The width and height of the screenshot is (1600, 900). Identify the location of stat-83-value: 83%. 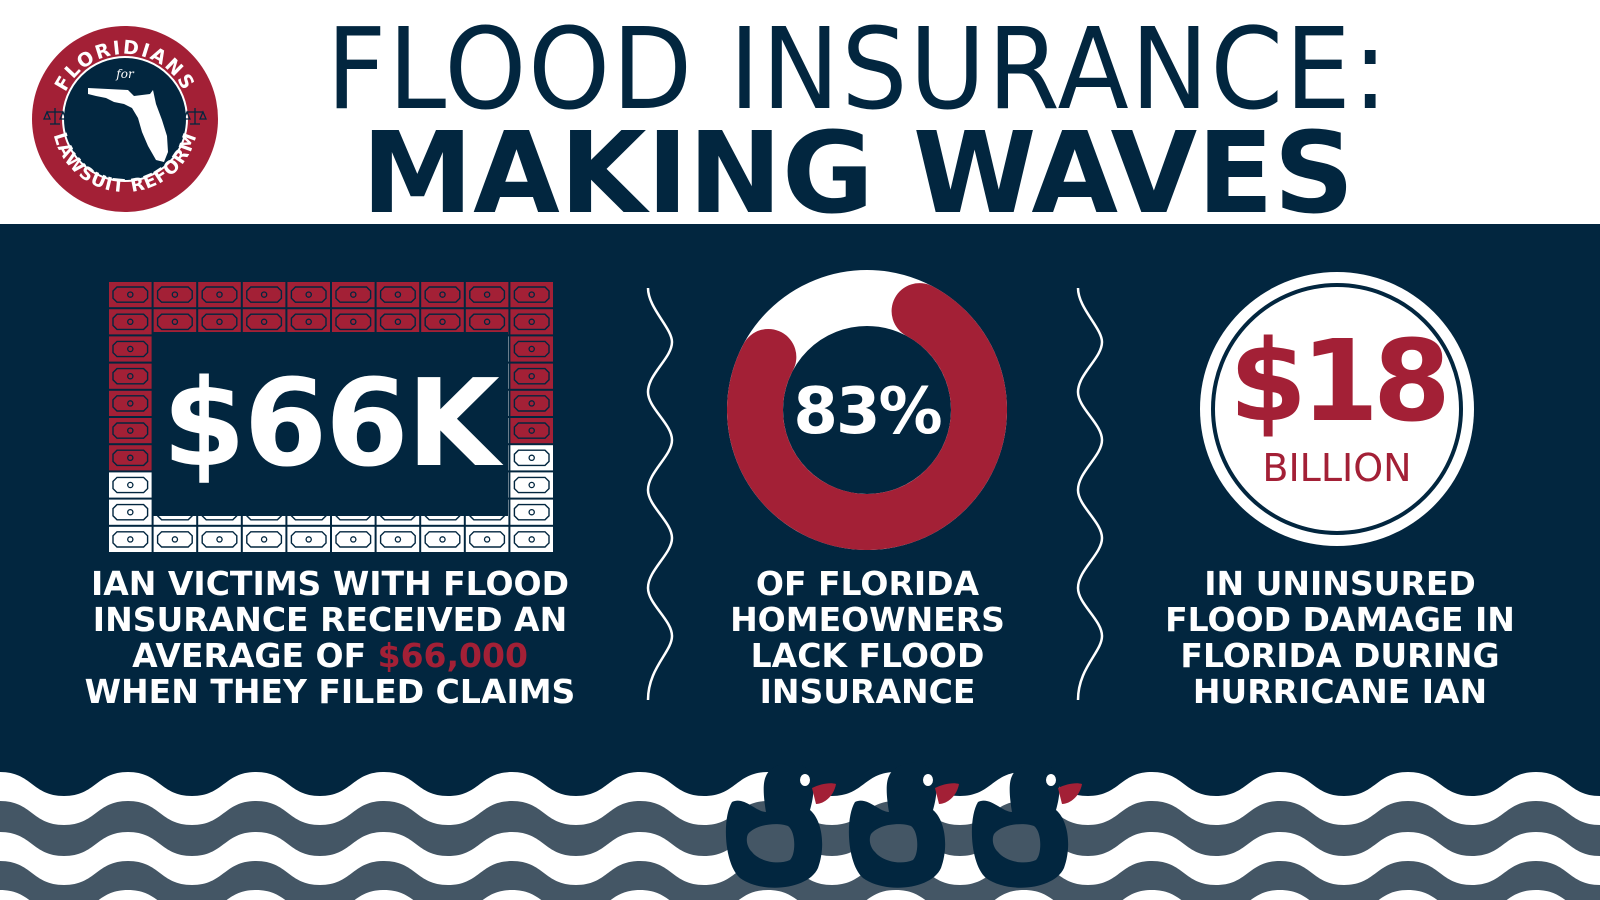
(867, 412).